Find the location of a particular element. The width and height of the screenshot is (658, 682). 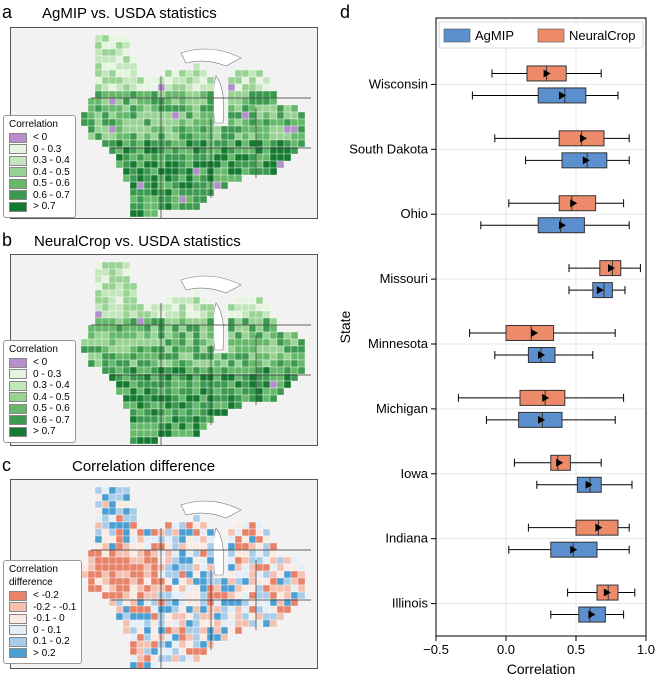

box-neuralcrop-minnesota is located at coordinates (542, 333).